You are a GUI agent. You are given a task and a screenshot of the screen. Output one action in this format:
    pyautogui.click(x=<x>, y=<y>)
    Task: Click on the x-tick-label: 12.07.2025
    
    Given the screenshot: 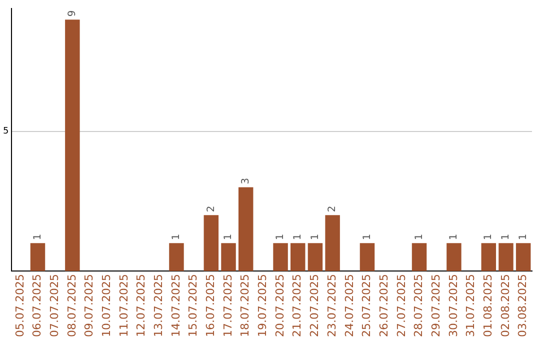 What is the action you would take?
    pyautogui.click(x=141, y=306)
    